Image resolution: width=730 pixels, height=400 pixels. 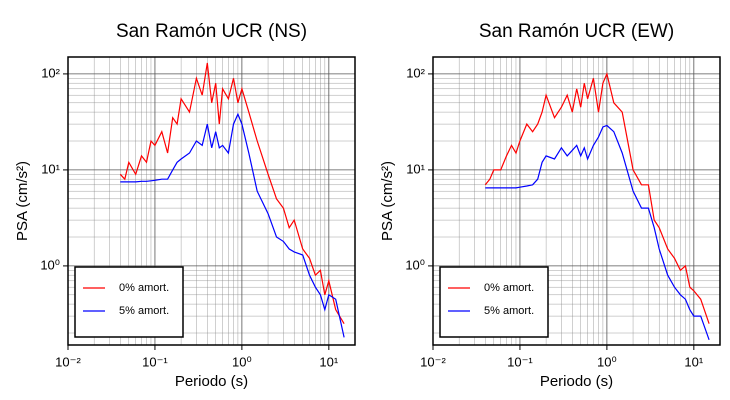 I want to click on chart-title: San Ramón UCR (NS), so click(x=211, y=31).